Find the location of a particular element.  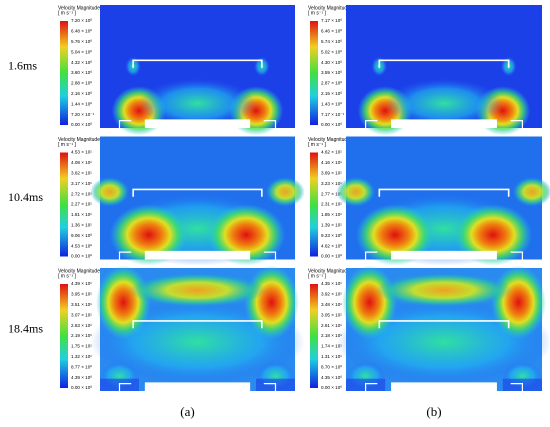

colorbar-tick-label: 2.15 × 10⁰ is located at coordinates (331, 93).